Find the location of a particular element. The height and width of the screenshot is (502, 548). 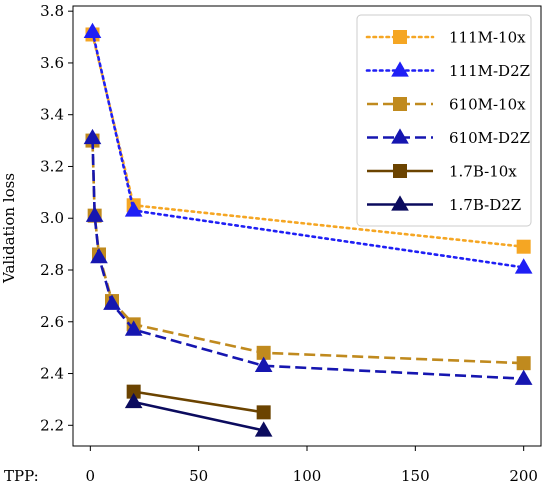

legend-box is located at coordinates (444, 120).